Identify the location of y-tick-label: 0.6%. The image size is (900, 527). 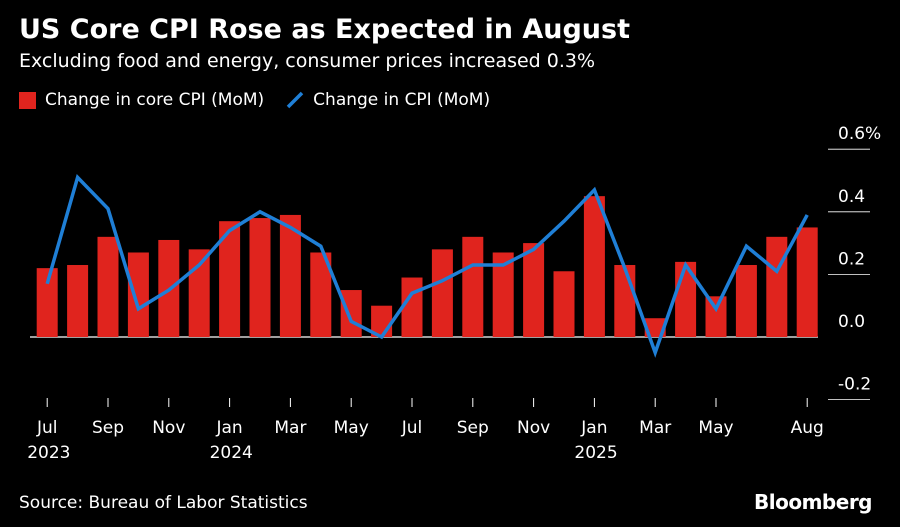
(859, 134).